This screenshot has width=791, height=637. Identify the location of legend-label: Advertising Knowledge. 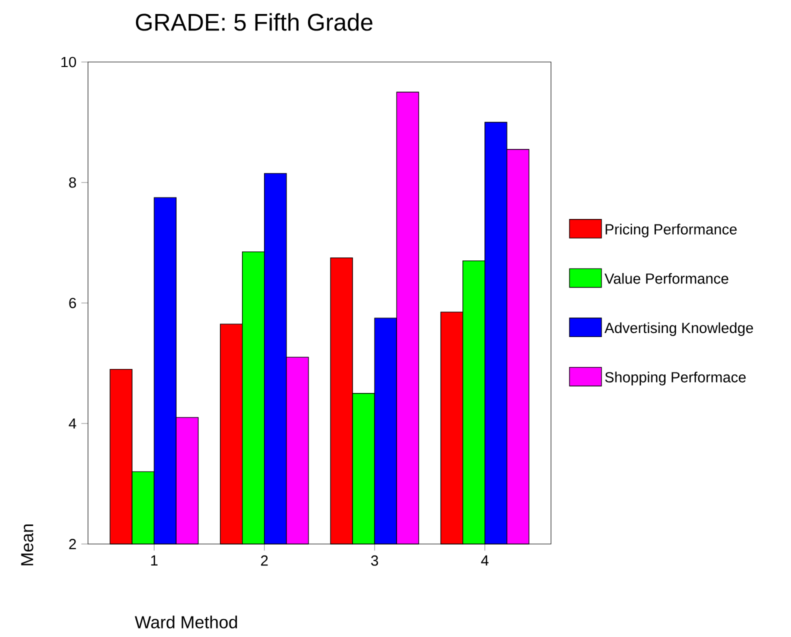
(679, 329).